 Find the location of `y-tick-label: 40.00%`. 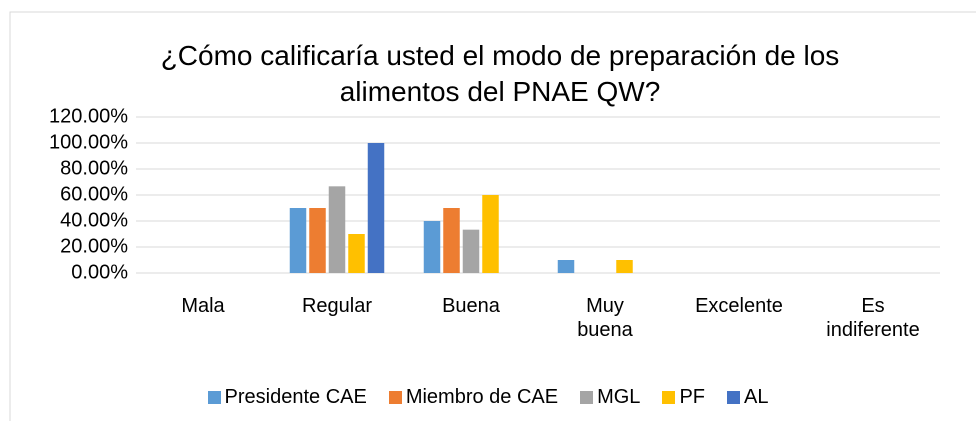

y-tick-label: 40.00% is located at coordinates (94, 220).